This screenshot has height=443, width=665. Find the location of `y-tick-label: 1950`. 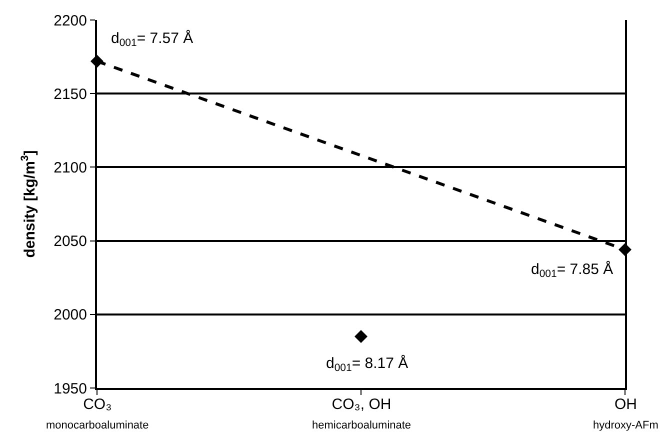

y-tick-label: 1950 is located at coordinates (70, 389).